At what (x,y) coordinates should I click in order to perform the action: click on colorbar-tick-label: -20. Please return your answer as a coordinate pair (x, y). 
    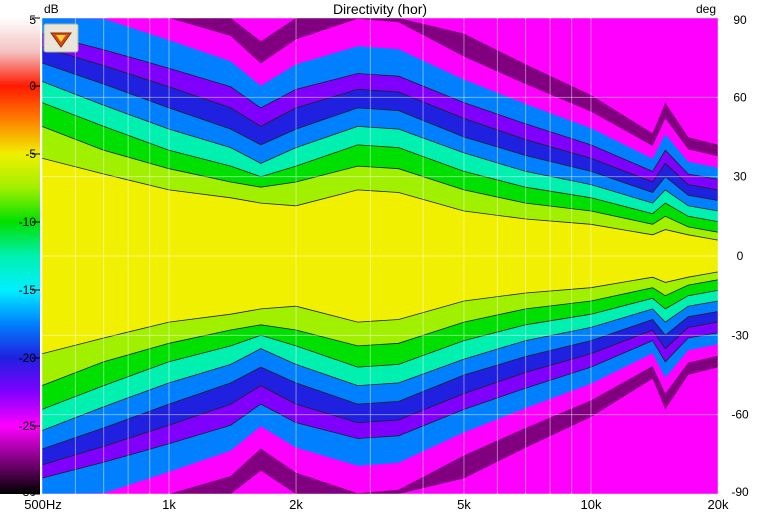
    Looking at the image, I should click on (28, 358).